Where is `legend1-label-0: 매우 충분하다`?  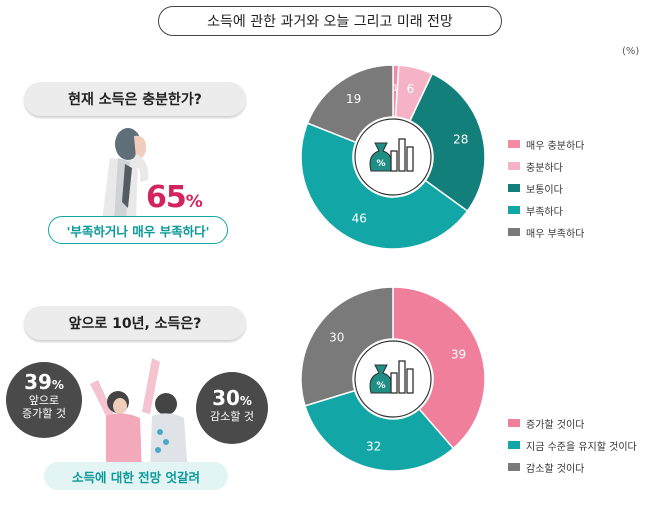
legend1-label-0: 매우 충분하다 is located at coordinates (555, 146).